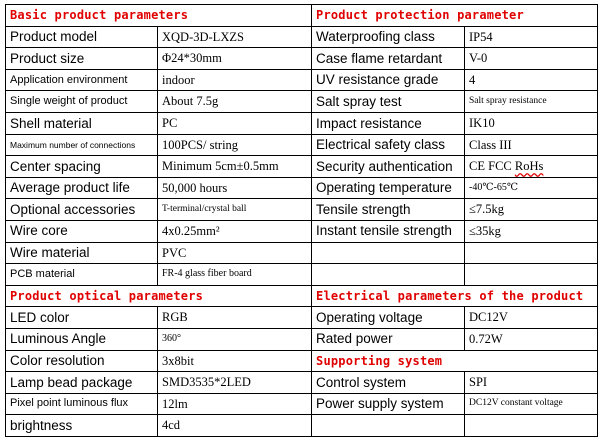 The width and height of the screenshot is (602, 437). I want to click on basic-label: Average product life, so click(81, 188).